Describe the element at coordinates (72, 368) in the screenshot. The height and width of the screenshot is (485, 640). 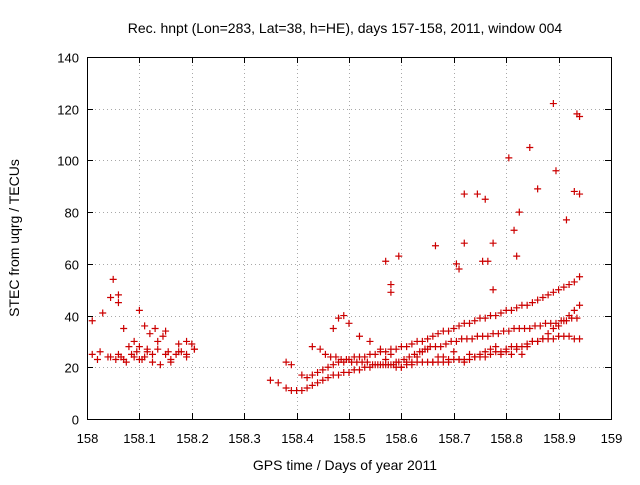
I see `y-tick-label: 20` at that location.